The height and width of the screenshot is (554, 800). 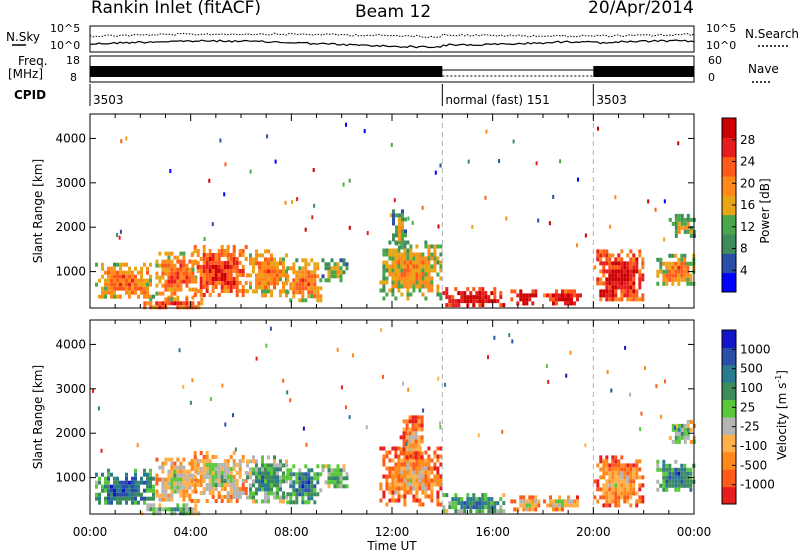 What do you see at coordinates (721, 45) in the screenshot?
I see `noise-right-tick-bottom: 10^0` at bounding box center [721, 45].